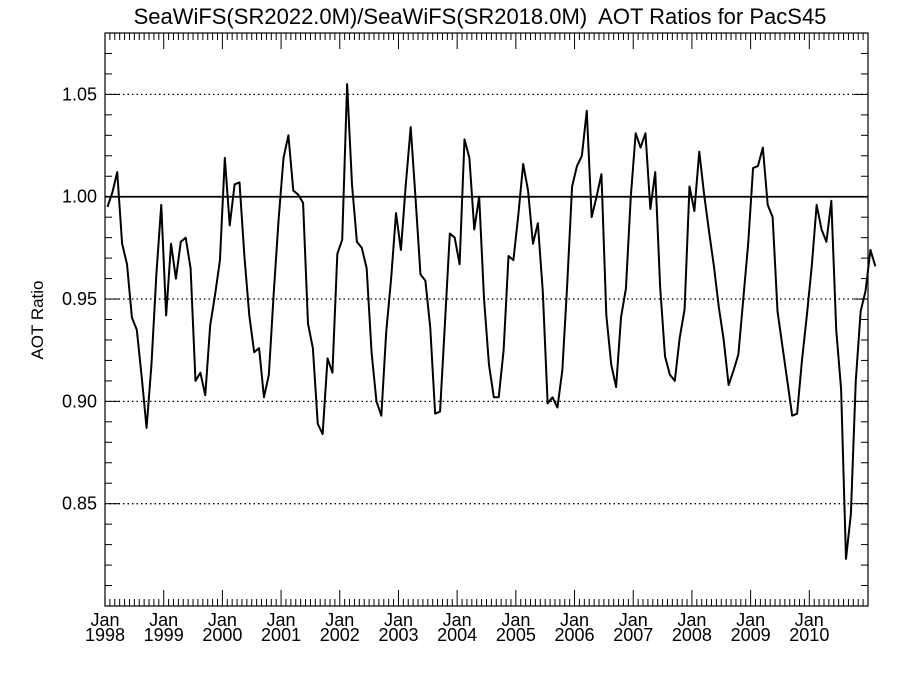  I want to click on x-tick-label: Jan 1998, so click(105, 627).